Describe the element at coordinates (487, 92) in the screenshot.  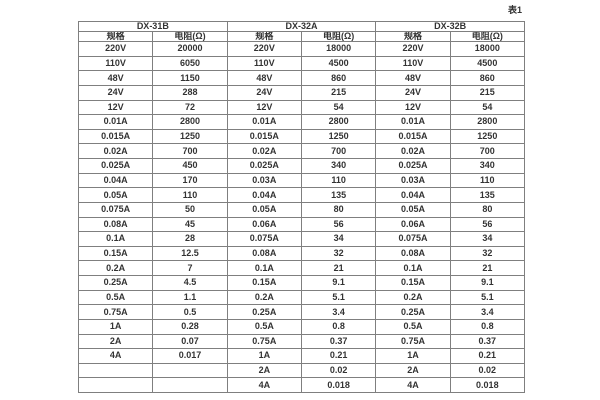
I see `resistance-cell: 215` at that location.